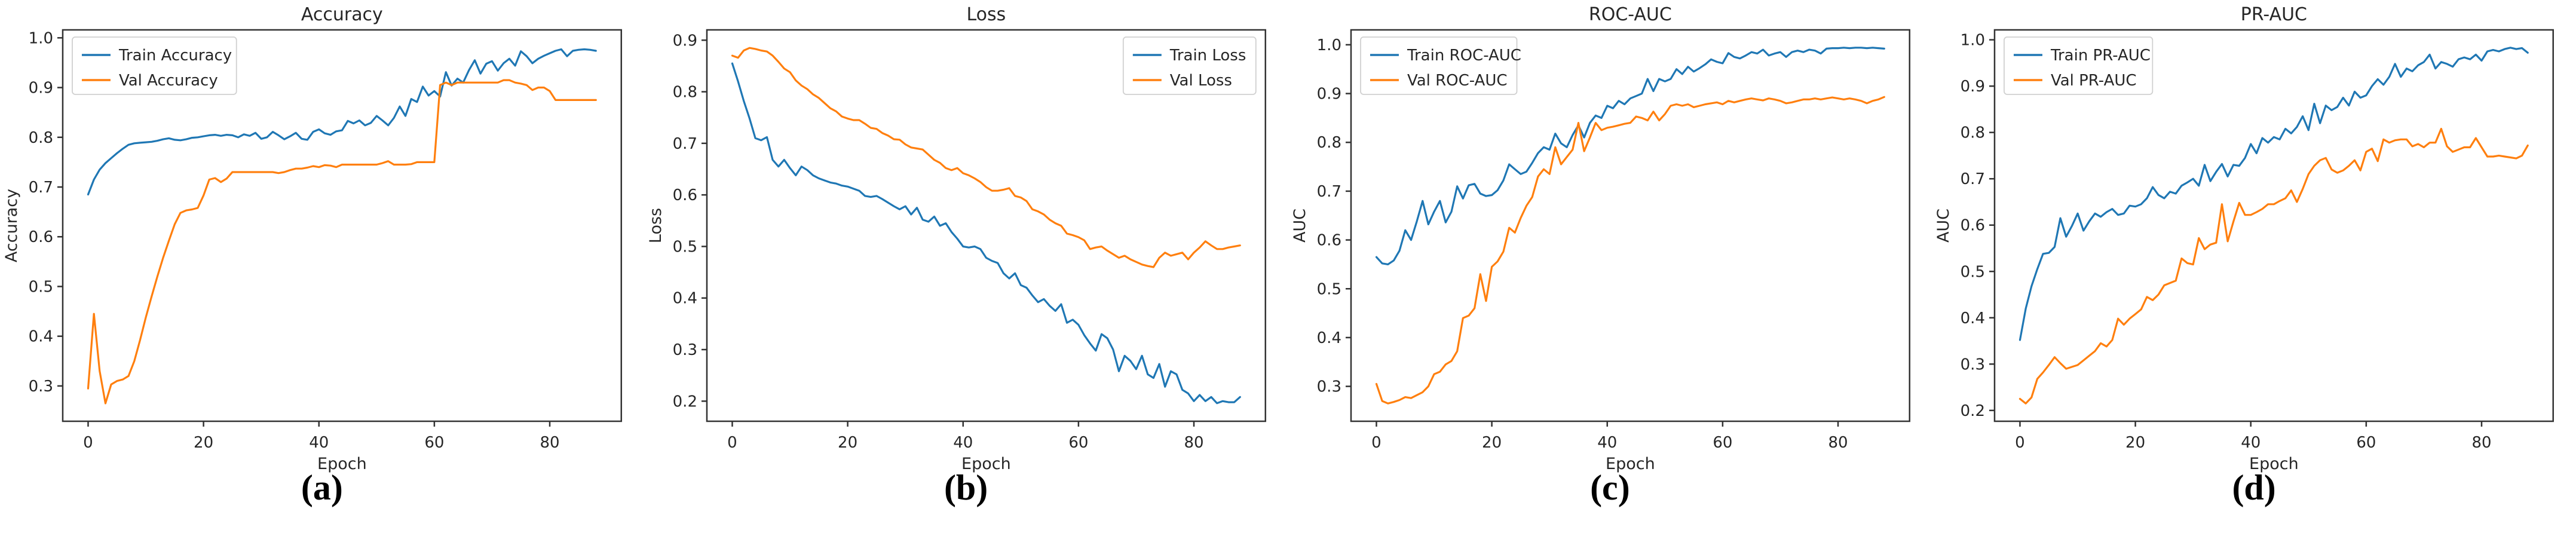 The image size is (2576, 533). I want to click on train-roc-auc-line, so click(1630, 156).